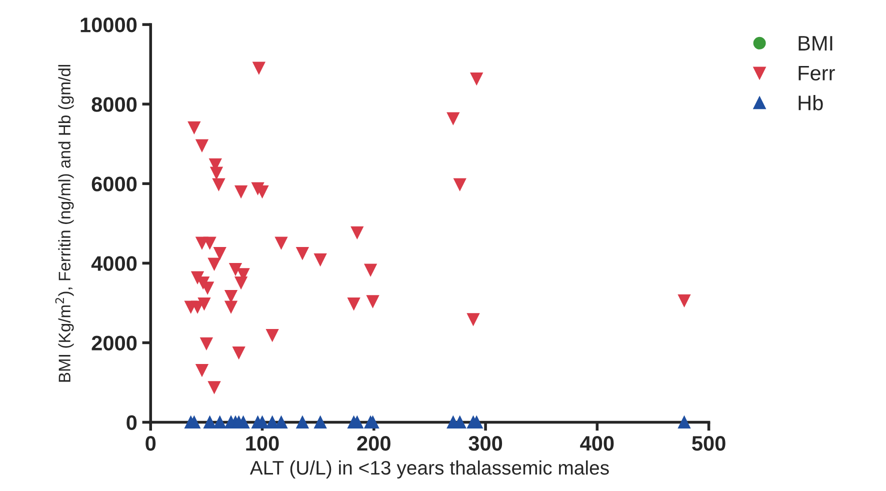 The height and width of the screenshot is (491, 886). What do you see at coordinates (709, 443) in the screenshot?
I see `x-tick-label: 500` at bounding box center [709, 443].